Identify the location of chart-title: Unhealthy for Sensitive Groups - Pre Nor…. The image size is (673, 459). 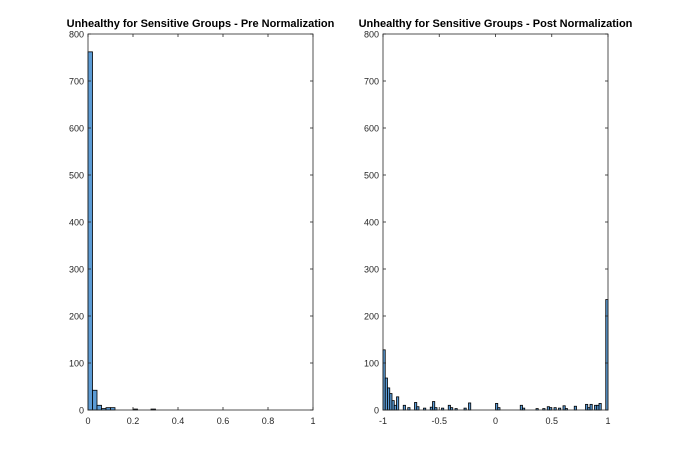
(201, 24).